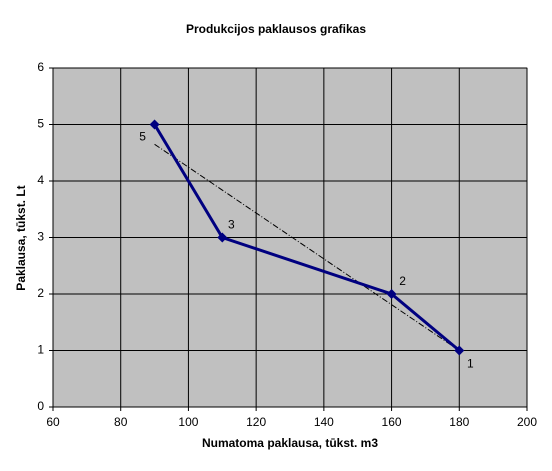  What do you see at coordinates (231, 225) in the screenshot?
I see `point-label: 3` at bounding box center [231, 225].